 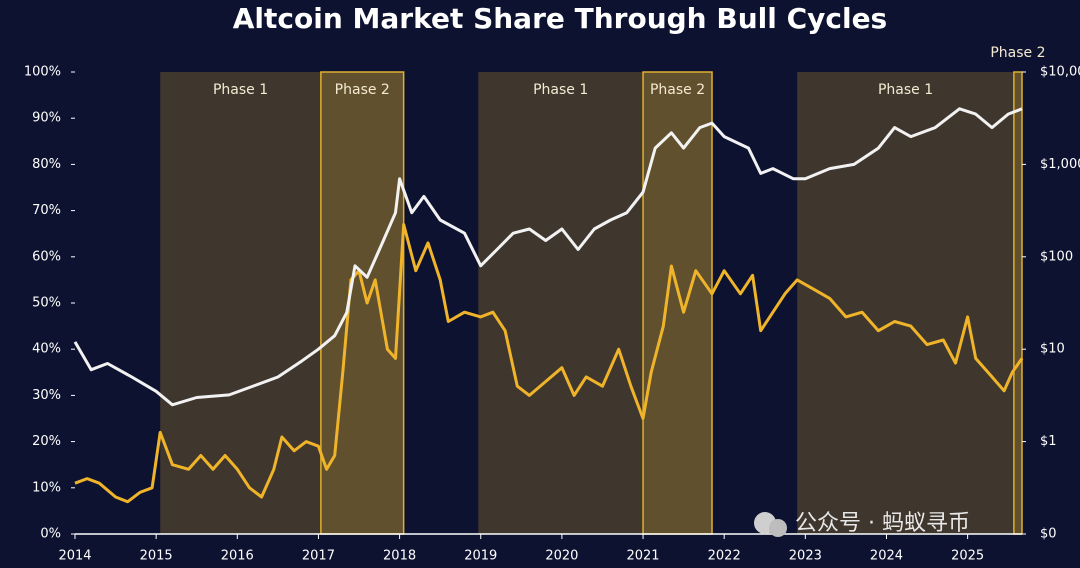 I want to click on y-tick-label: 40%, so click(x=46, y=349).